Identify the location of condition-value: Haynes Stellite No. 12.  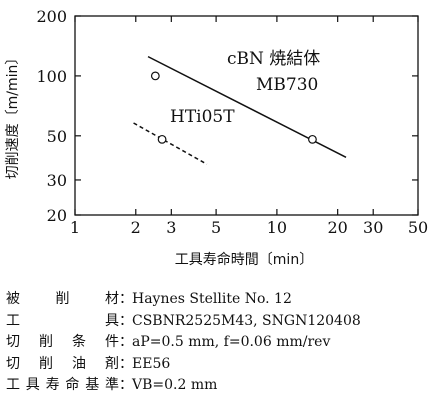
(212, 299).